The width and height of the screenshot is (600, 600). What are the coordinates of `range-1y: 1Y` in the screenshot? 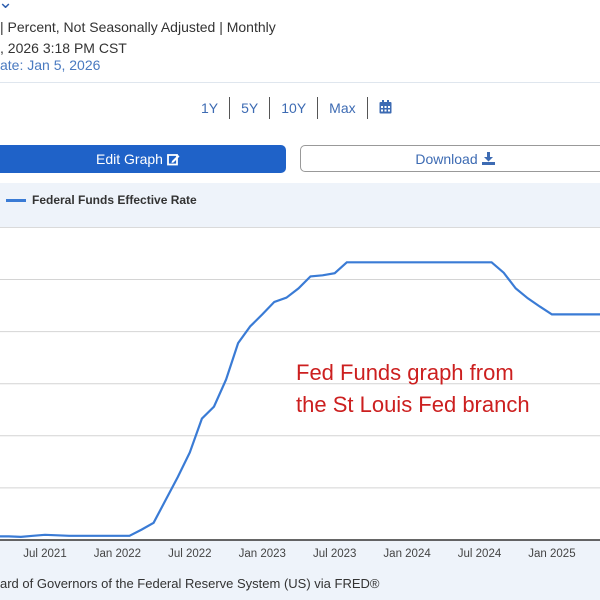 It's located at (210, 108).